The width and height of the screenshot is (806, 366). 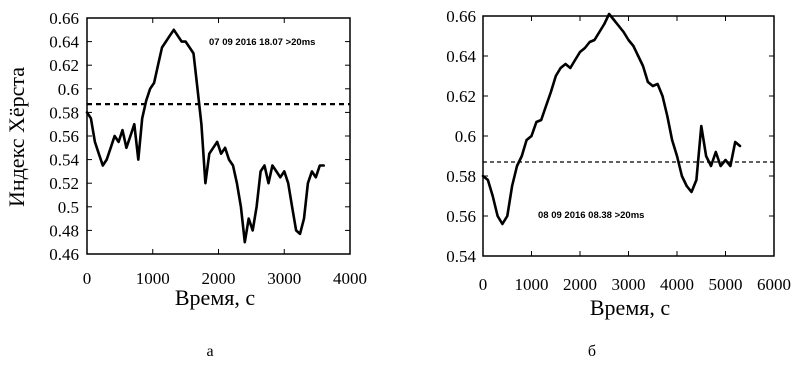 I want to click on x-tick-label-a-0: 0, so click(x=87, y=278).